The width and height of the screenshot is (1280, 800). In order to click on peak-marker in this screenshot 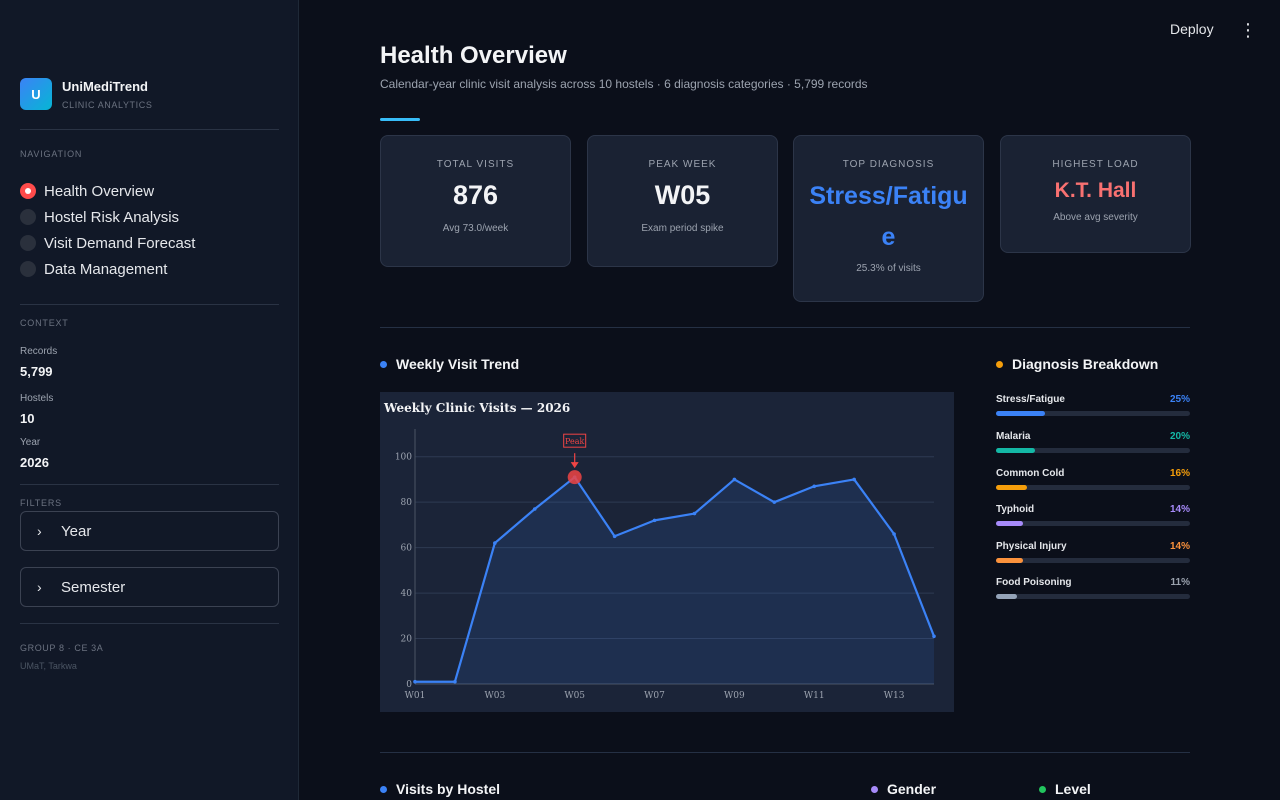, I will do `click(574, 477)`.